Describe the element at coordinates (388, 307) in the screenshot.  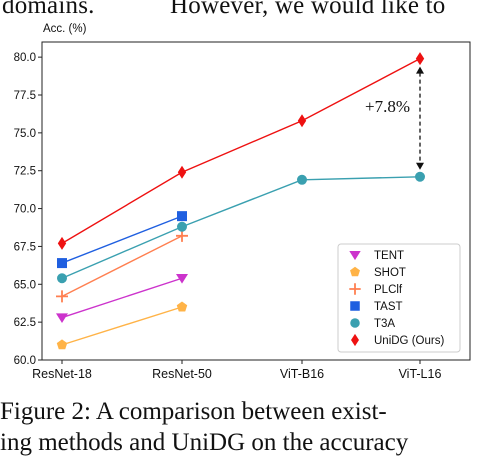
I see `legend-label: TAST` at that location.